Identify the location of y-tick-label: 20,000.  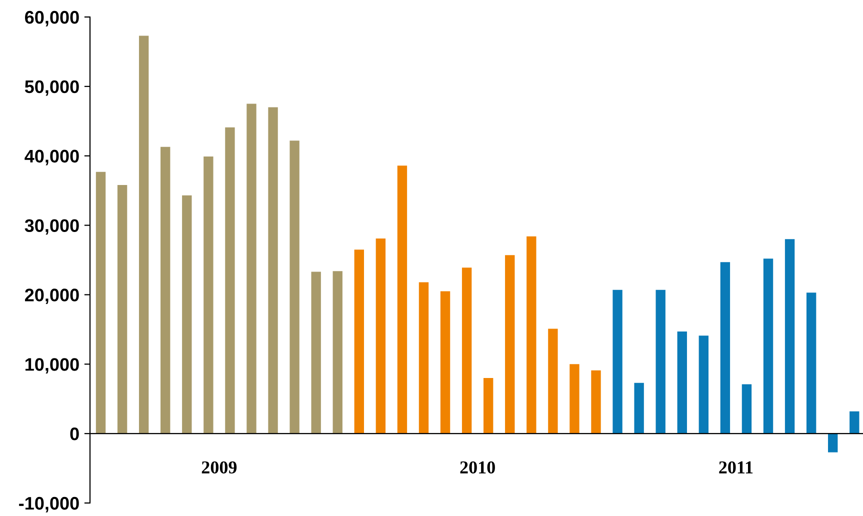
(51, 296).